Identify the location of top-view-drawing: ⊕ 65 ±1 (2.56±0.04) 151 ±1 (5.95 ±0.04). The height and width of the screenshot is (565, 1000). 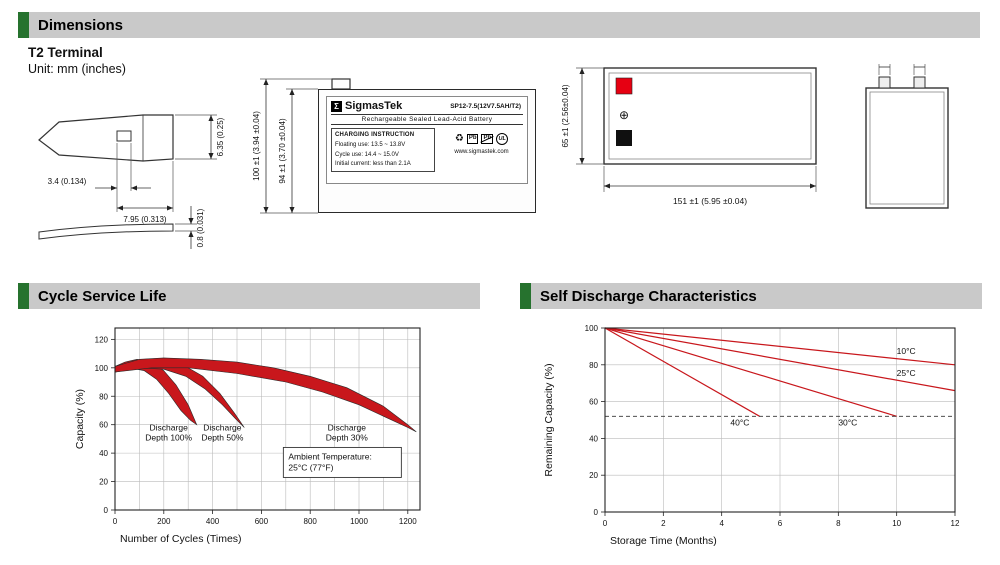
(689, 136).